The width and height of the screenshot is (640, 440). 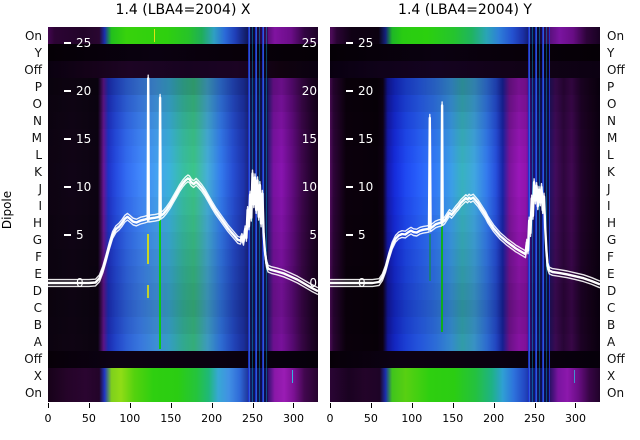 I want to click on value-tick-left: 15, so click(x=77, y=139).